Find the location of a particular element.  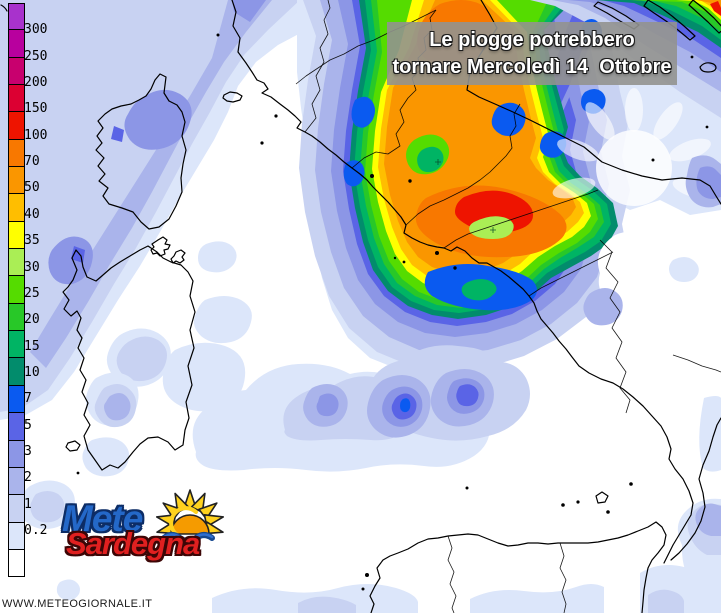

precipitation-legend is located at coordinates (16, 290).